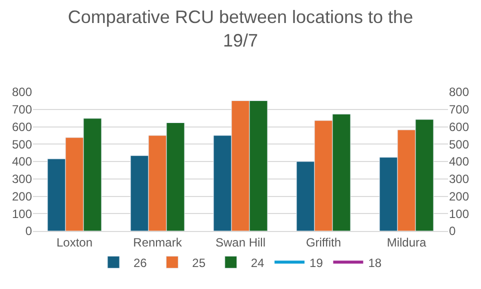 This screenshot has width=481, height=289. Describe the element at coordinates (257, 263) in the screenshot. I see `legend-label: 24` at that location.